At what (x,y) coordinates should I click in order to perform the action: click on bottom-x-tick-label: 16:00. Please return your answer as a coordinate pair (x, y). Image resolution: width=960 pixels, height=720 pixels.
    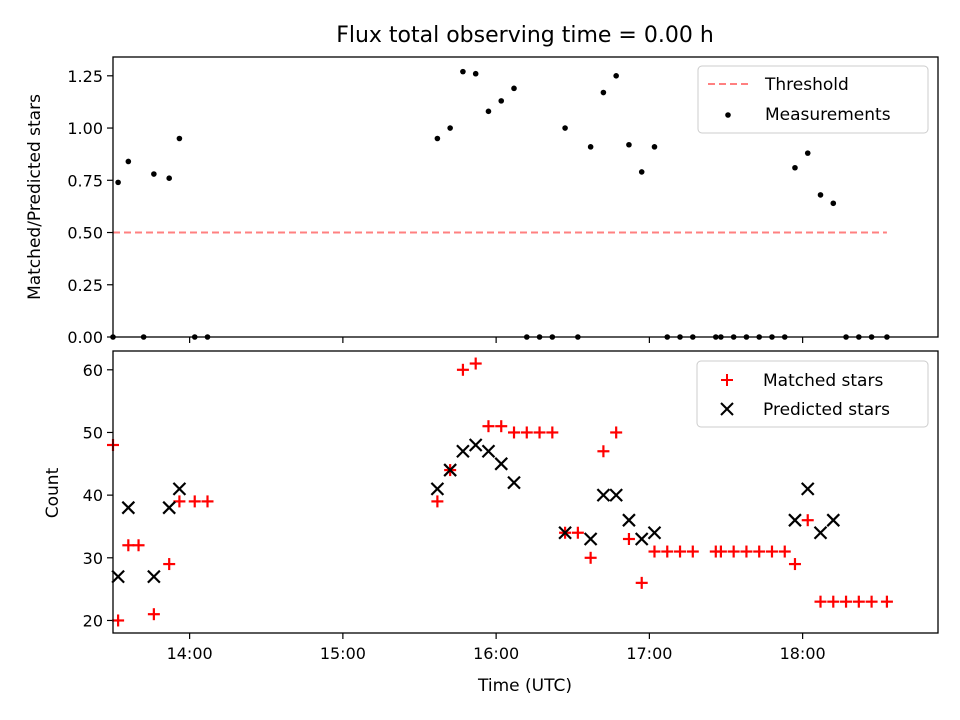
    Looking at the image, I should click on (496, 653).